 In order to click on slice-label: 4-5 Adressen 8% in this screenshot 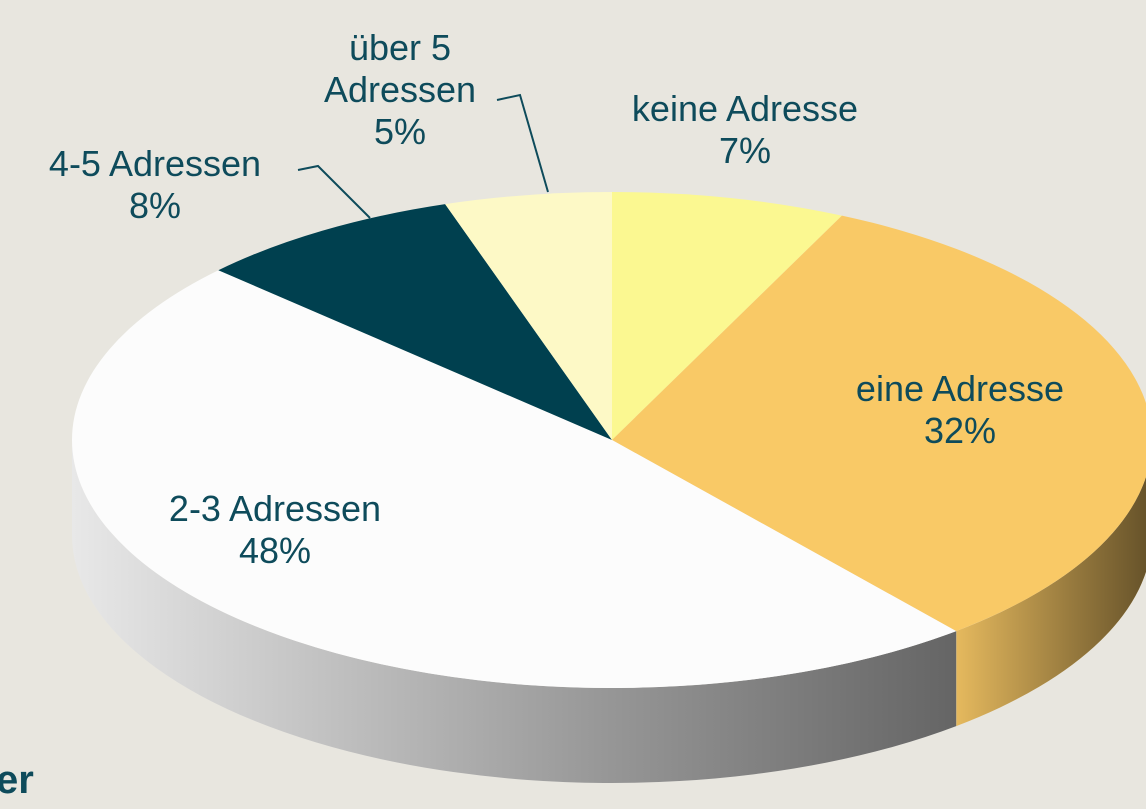, I will do `click(157, 185)`.